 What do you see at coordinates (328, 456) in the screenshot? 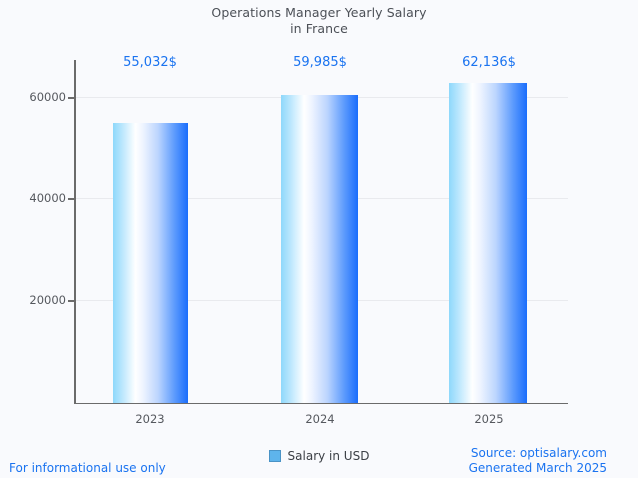
I see `legend-label: Salary in USD` at bounding box center [328, 456].